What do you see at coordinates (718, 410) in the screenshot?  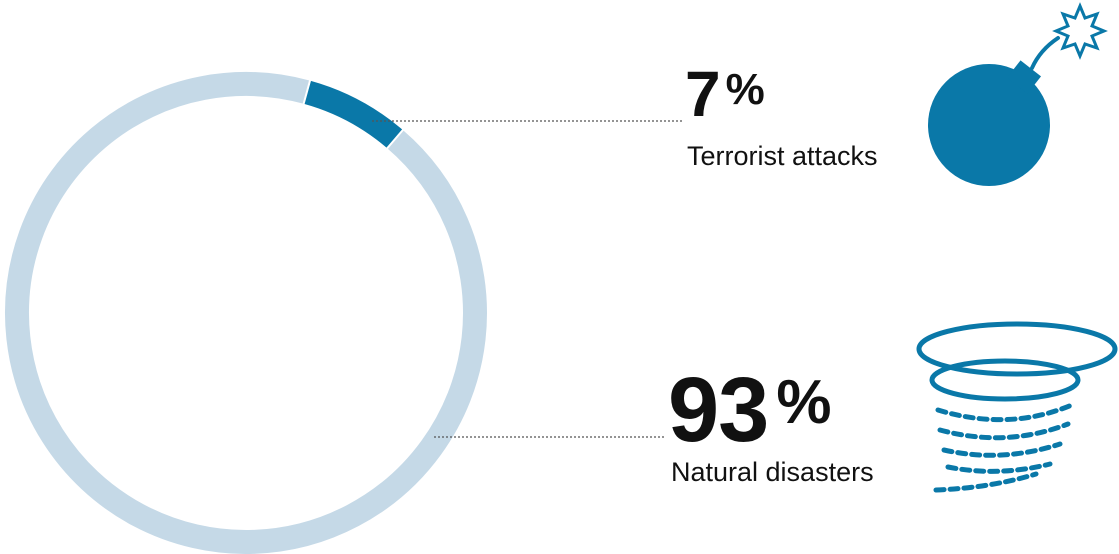 I see `natural-value: 93` at bounding box center [718, 410].